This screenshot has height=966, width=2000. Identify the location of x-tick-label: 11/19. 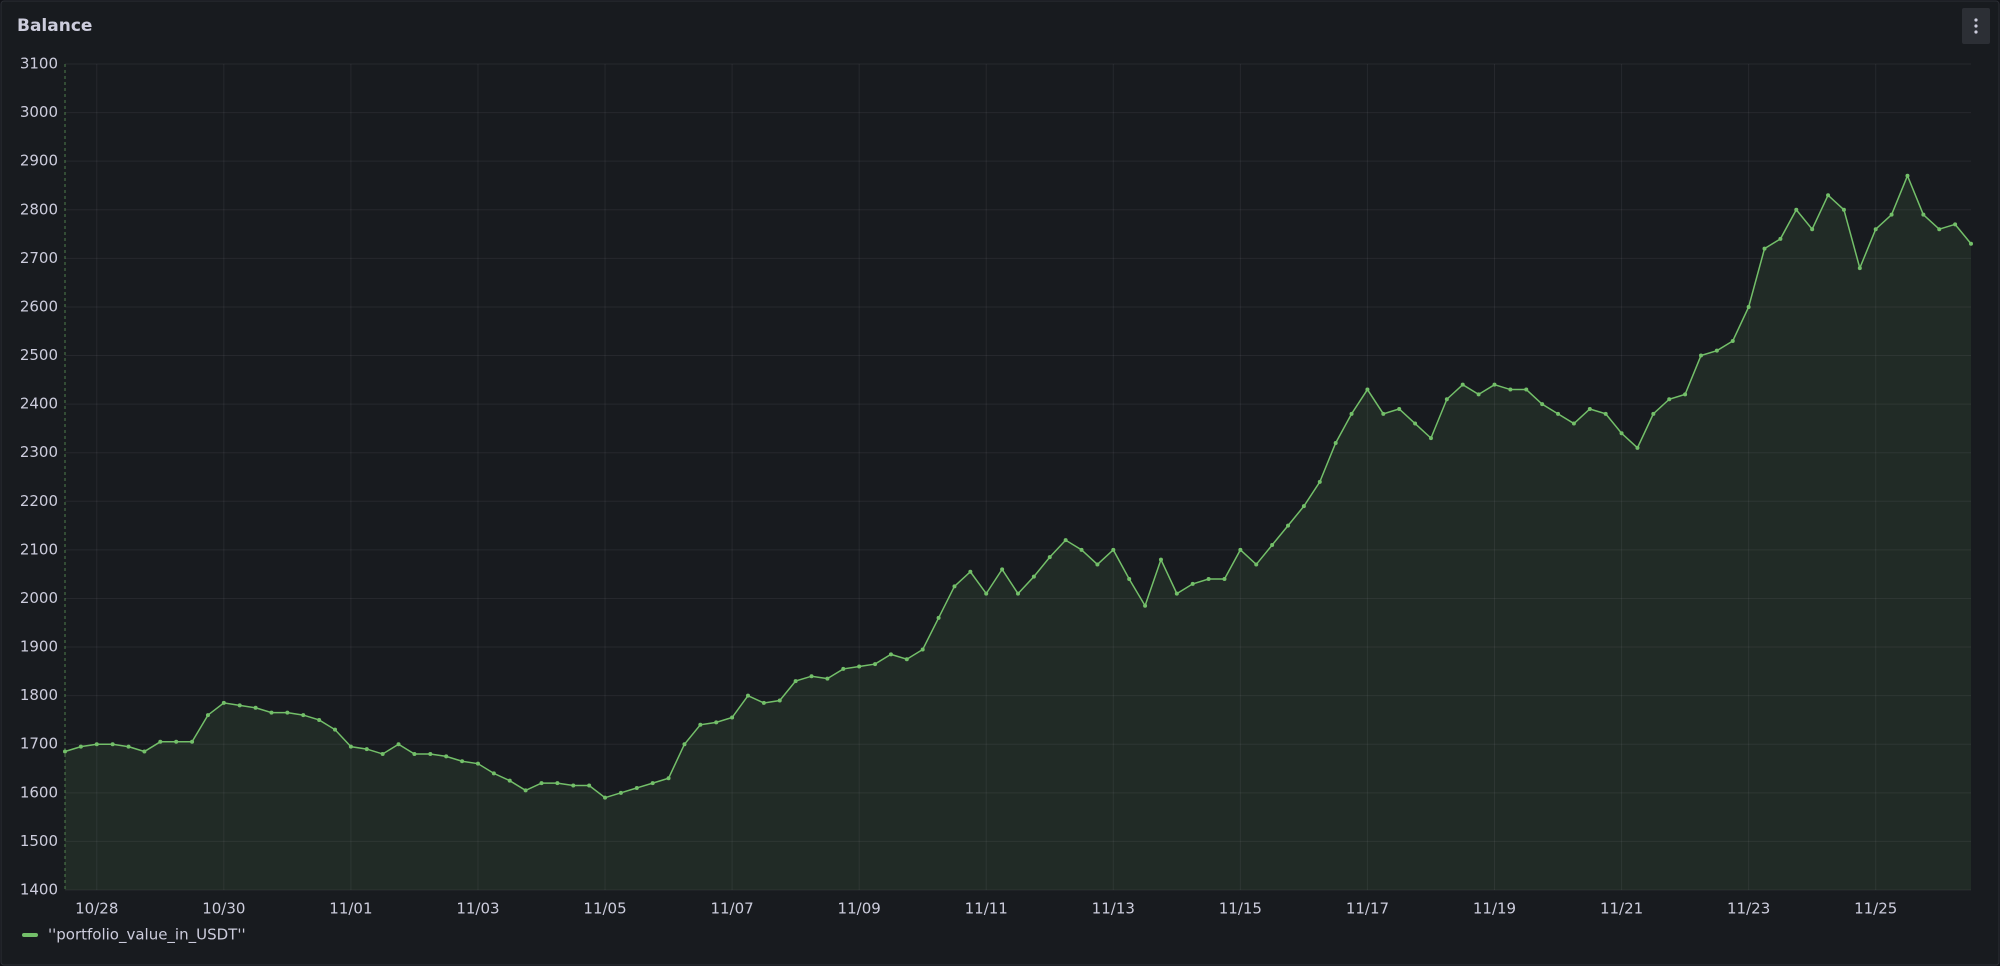
(1494, 909).